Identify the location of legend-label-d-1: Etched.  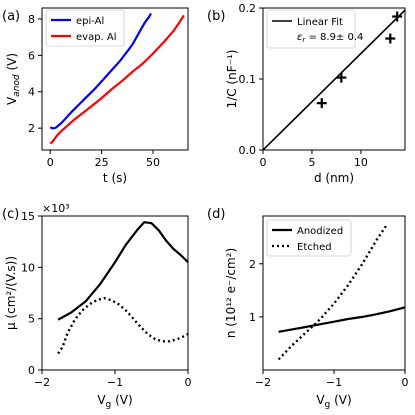
(314, 247).